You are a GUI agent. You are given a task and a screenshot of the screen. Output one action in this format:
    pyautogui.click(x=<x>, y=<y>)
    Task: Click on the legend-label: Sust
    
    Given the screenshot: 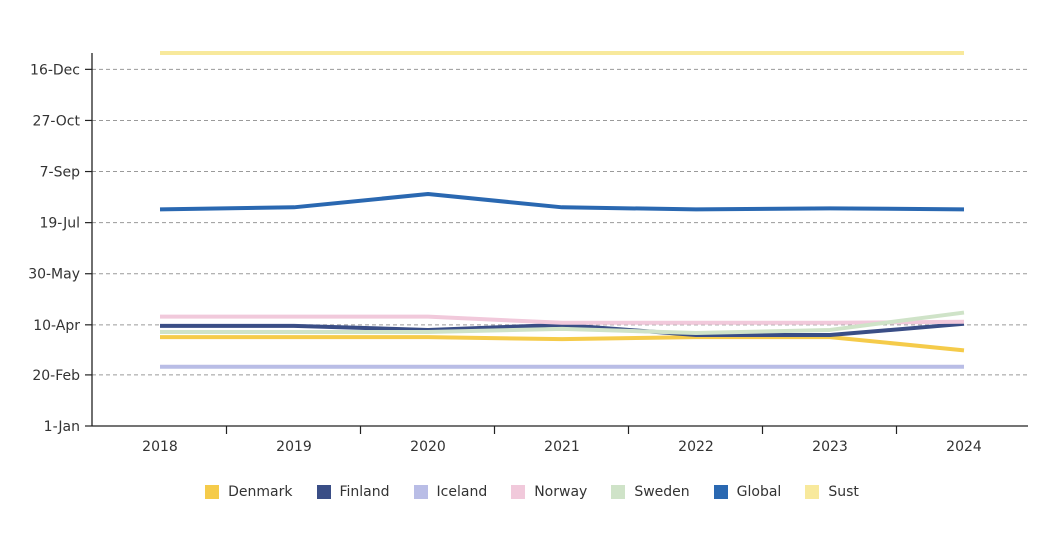 What is the action you would take?
    pyautogui.click(x=843, y=492)
    